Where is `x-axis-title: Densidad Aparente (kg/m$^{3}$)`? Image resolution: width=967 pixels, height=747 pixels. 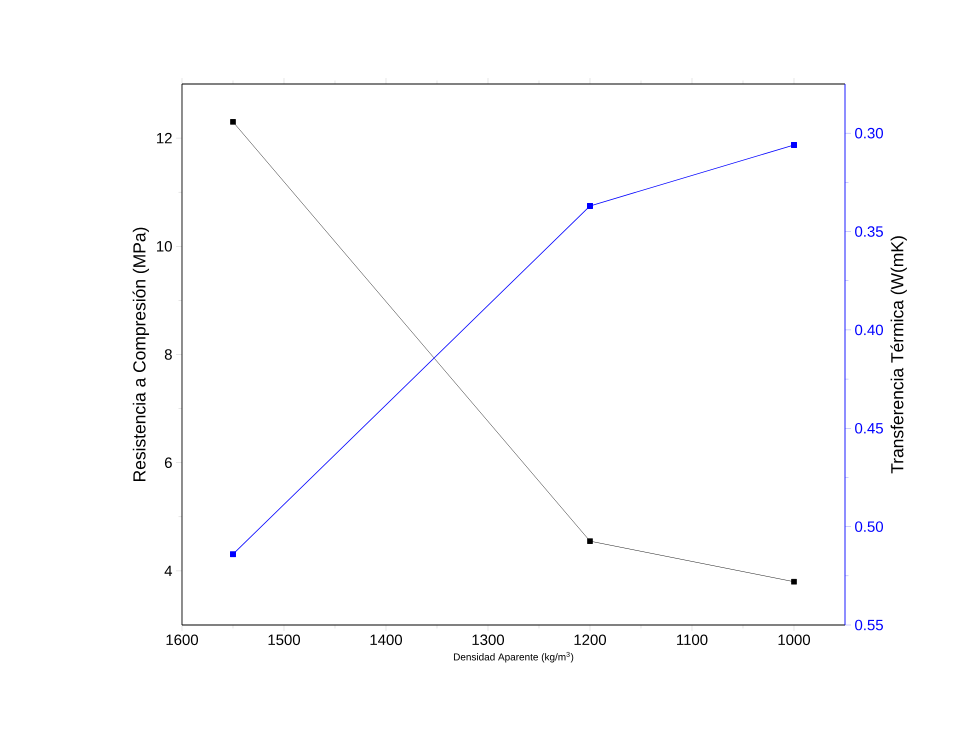
x-axis-title: Densidad Aparente (kg/m$^{3}$) is located at coordinates (514, 657).